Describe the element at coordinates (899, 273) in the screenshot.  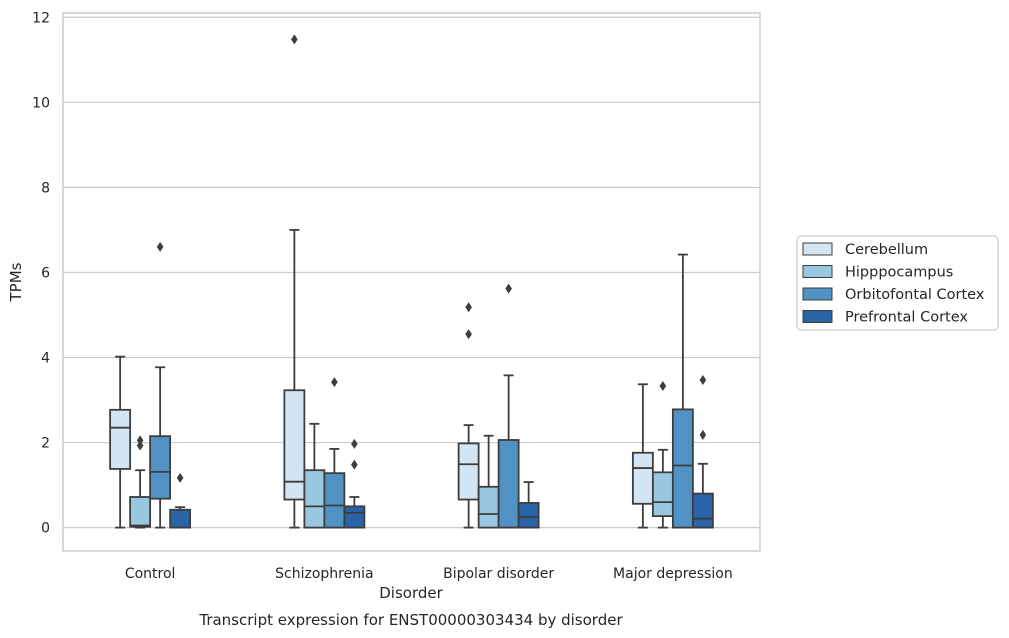
I see `legend-label: Hipppocampus` at that location.